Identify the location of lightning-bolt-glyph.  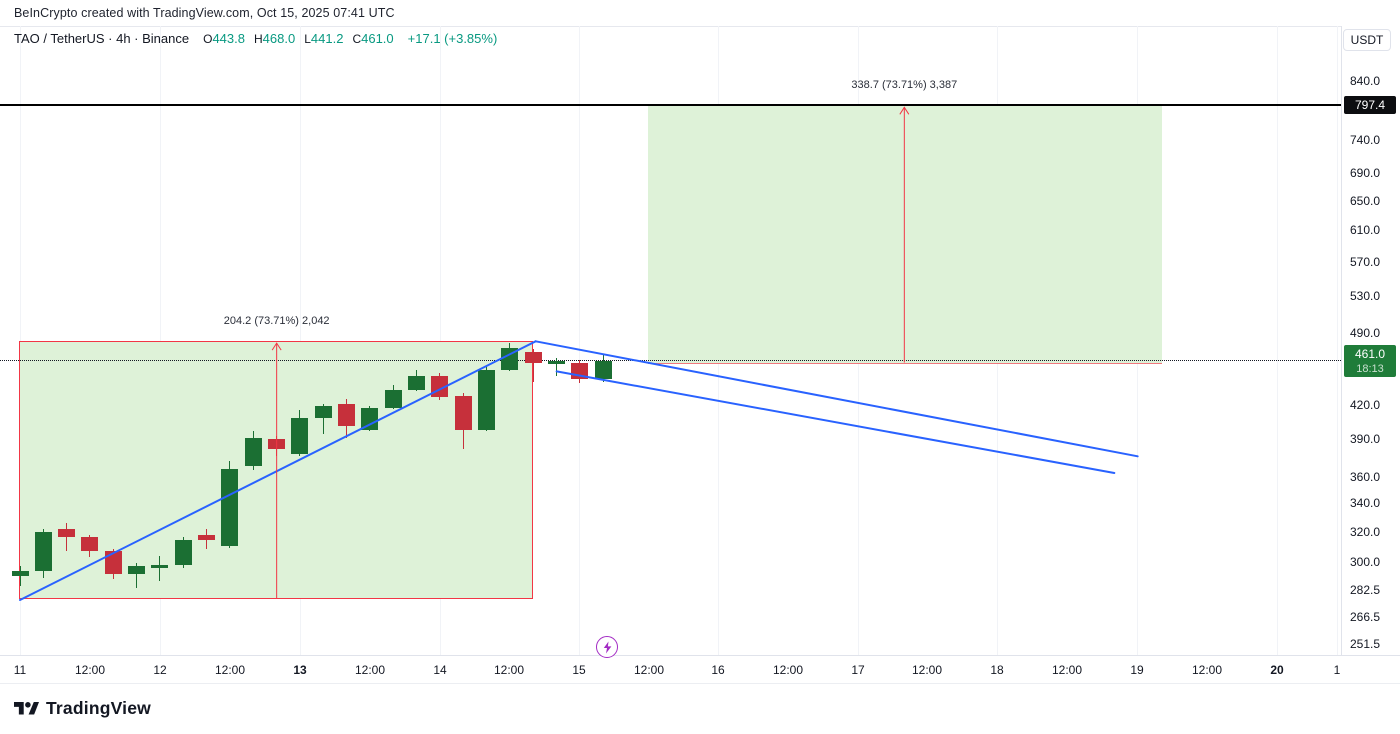
(607, 647).